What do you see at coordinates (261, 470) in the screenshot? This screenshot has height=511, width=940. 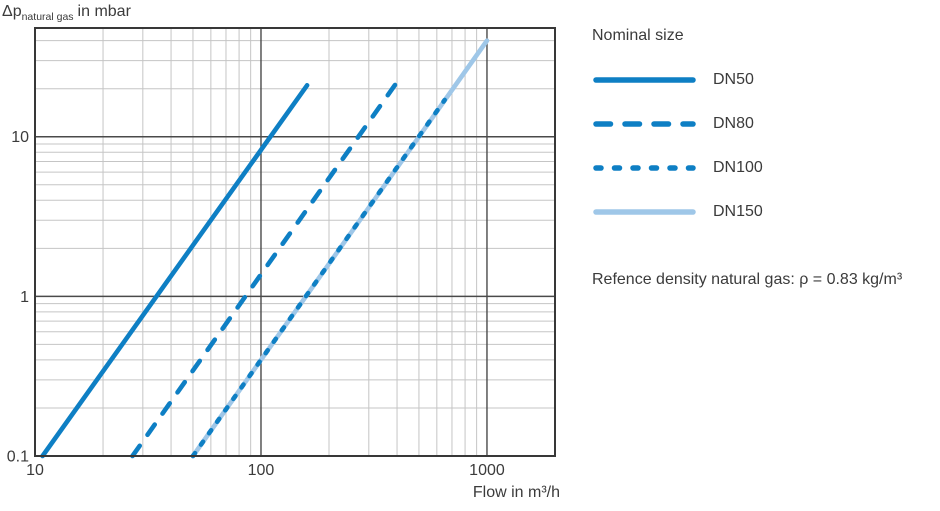 I see `x-tick-label: 100` at bounding box center [261, 470].